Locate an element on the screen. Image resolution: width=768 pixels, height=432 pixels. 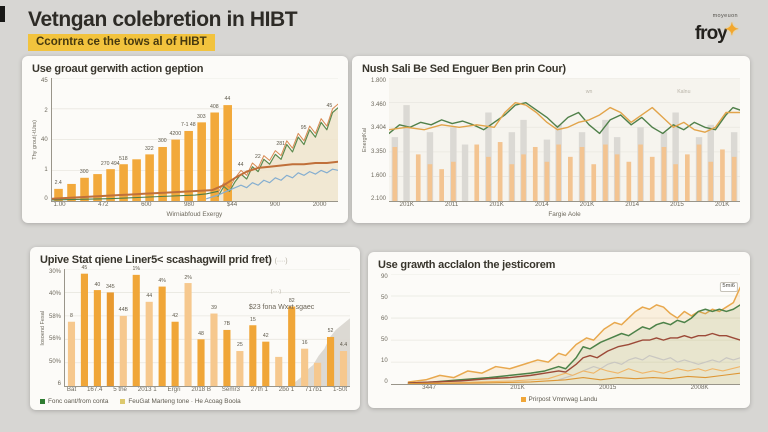
y-axis-ticks: 90 50 60 50 10 0 is located at coordinates (384, 329).